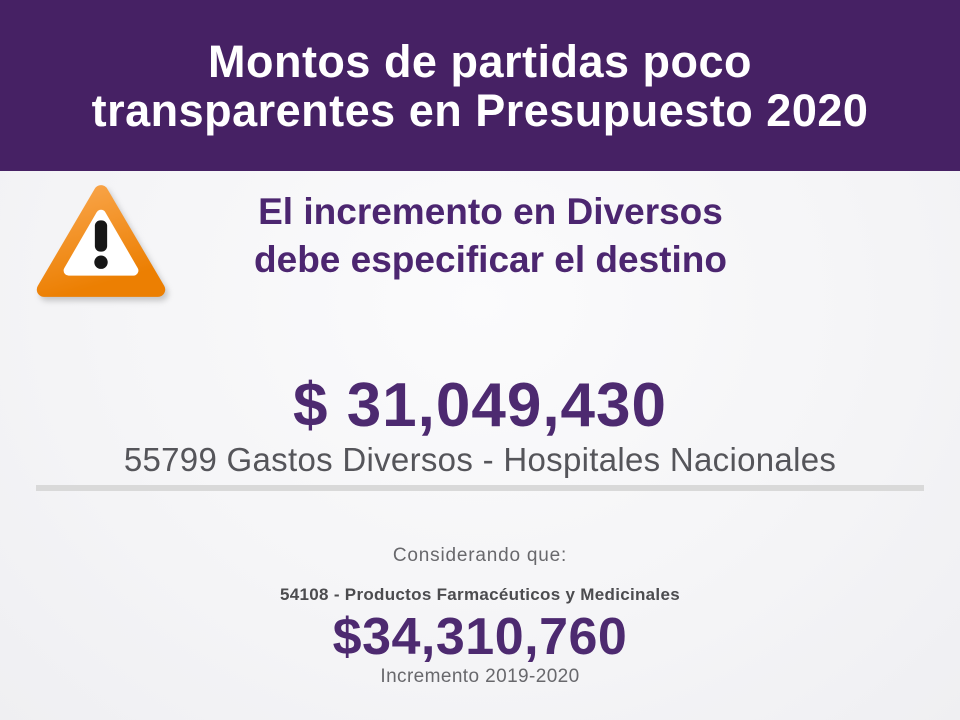  I want to click on horizontal-divider, so click(480, 488).